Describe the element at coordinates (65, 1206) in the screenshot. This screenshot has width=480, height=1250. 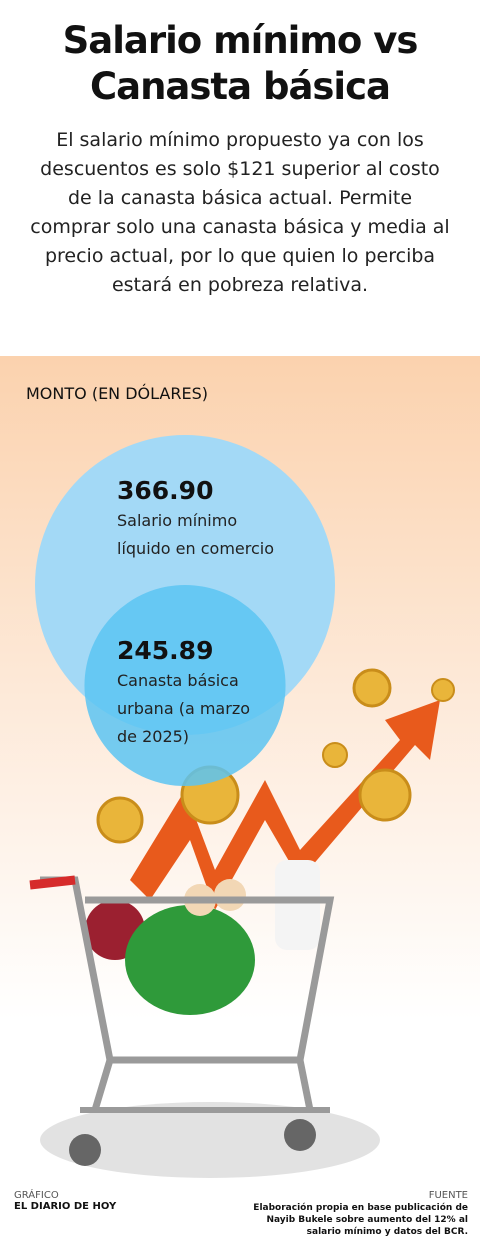
I see `credit-name: EL DIARIO DE HOY` at that location.